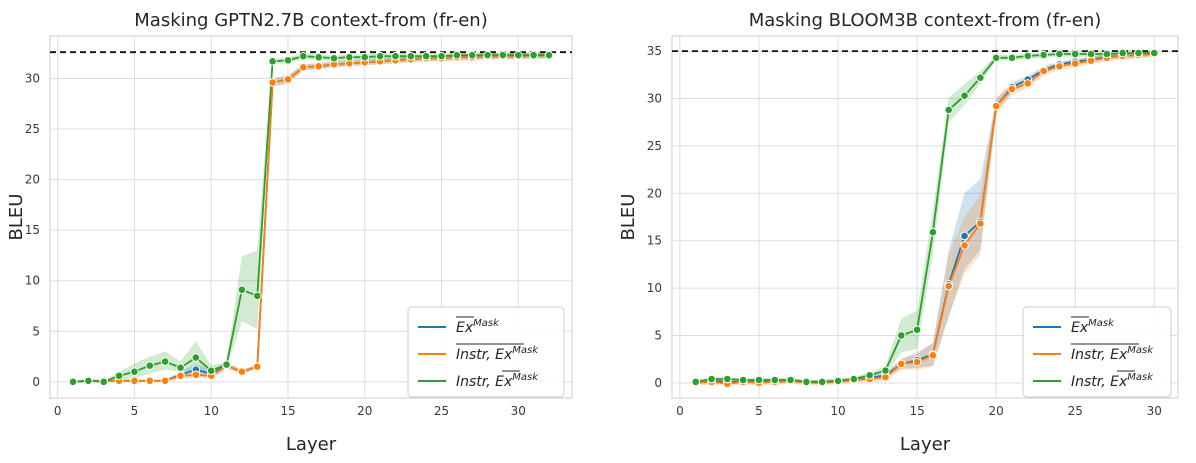 The image size is (1196, 463). I want to click on y-tick-label: 20, so click(654, 193).